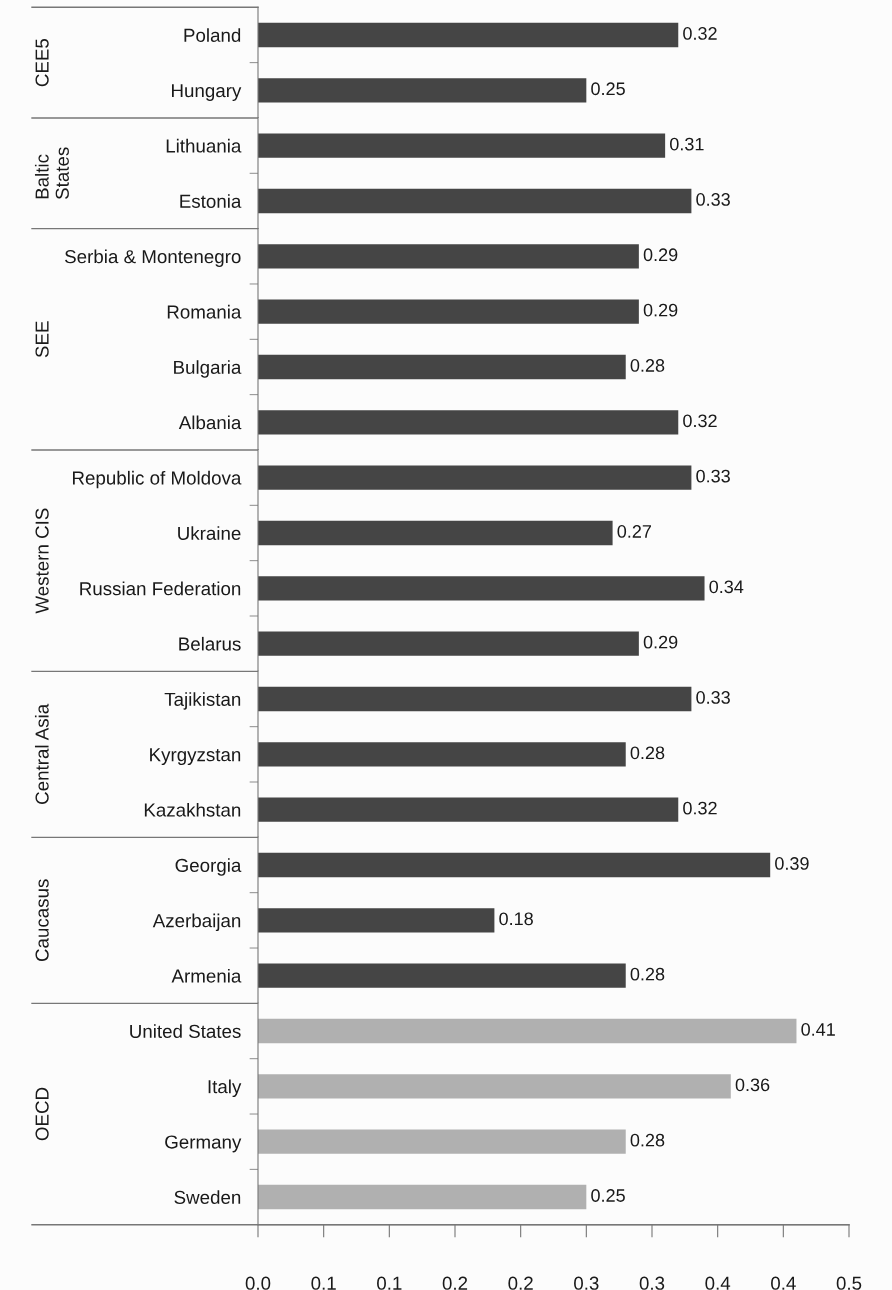 The height and width of the screenshot is (1290, 892). I want to click on y-tick-label: Russian Federation, so click(160, 588).